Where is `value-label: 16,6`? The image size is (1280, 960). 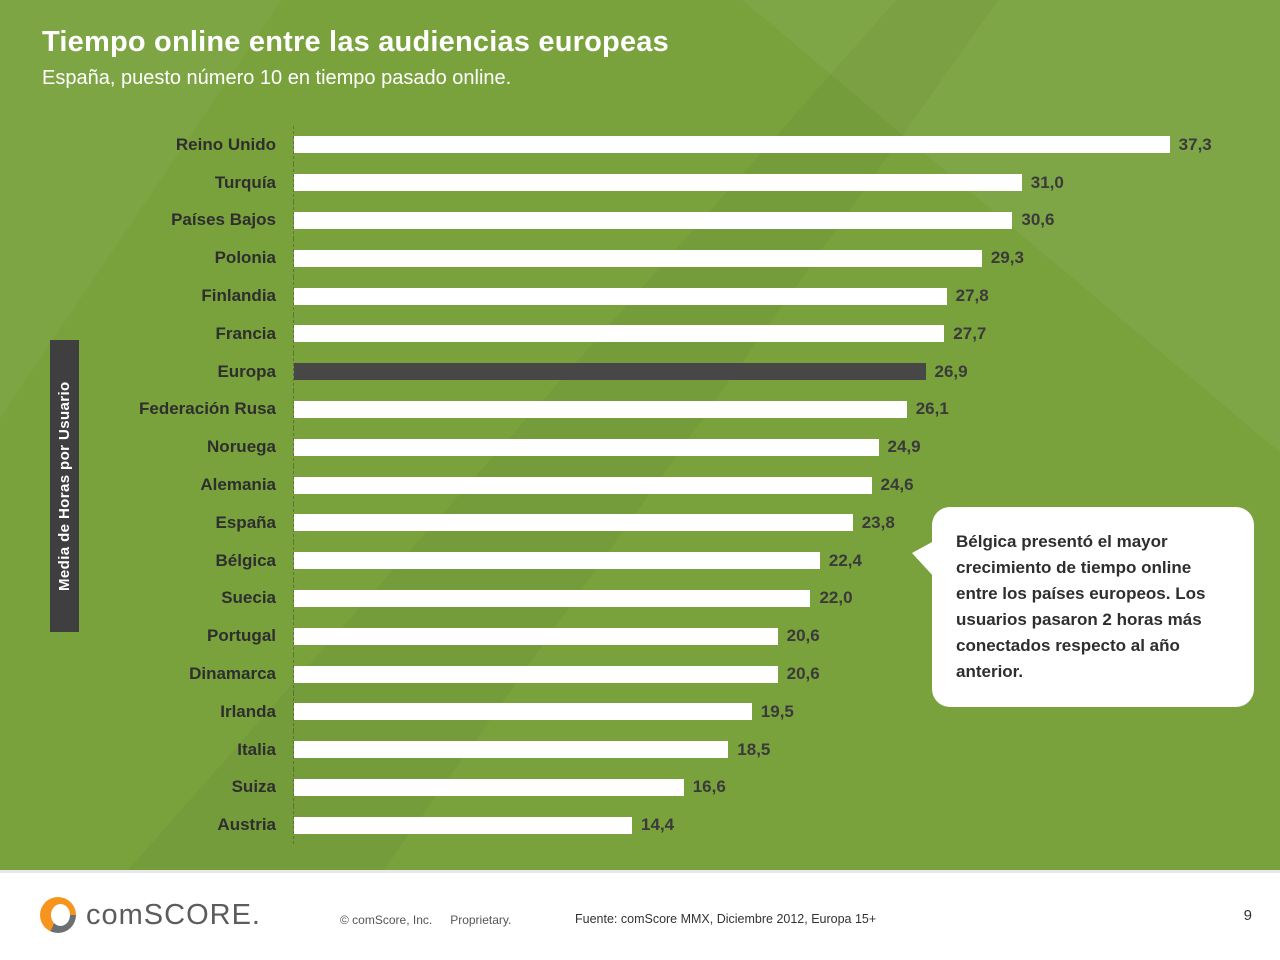 value-label: 16,6 is located at coordinates (709, 787).